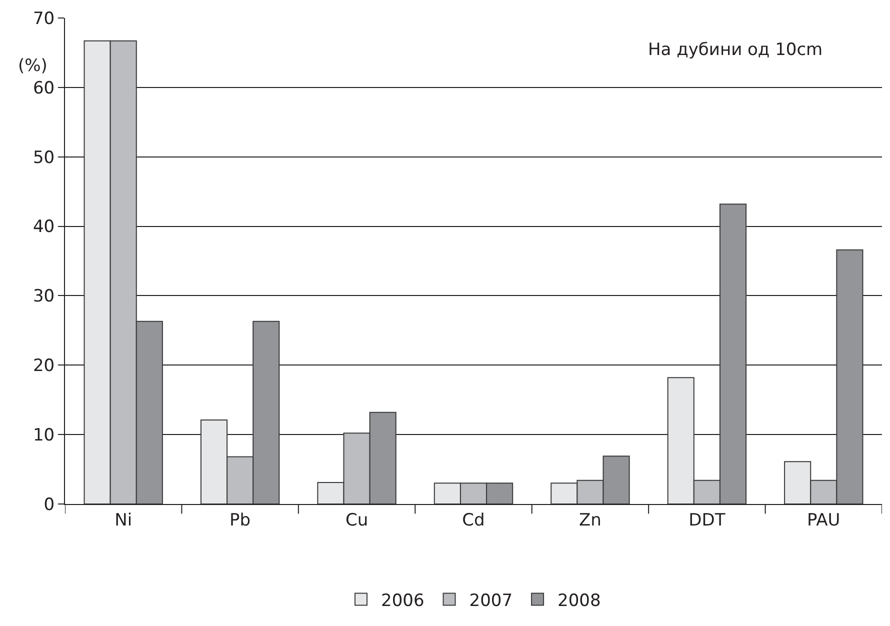 This screenshot has width=890, height=626. What do you see at coordinates (707, 520) in the screenshot?
I see `x-tick-label: DDT` at bounding box center [707, 520].